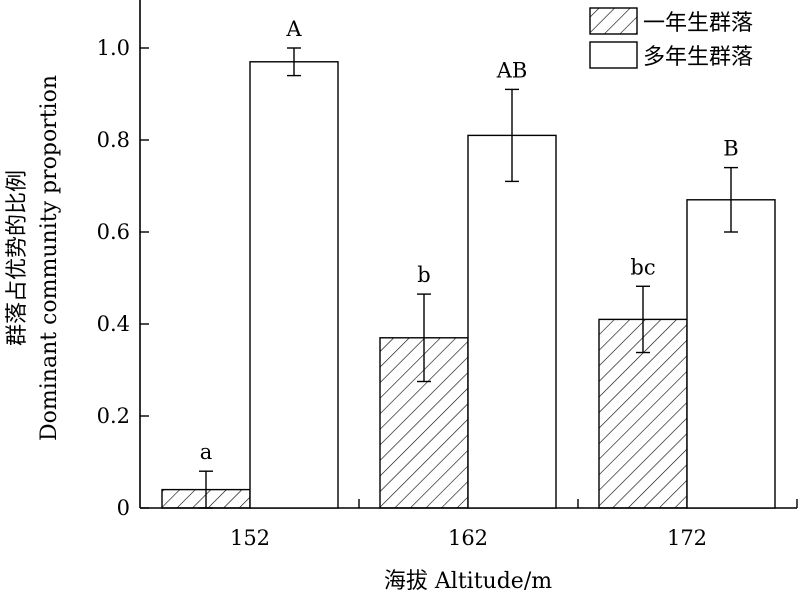 This screenshot has width=800, height=595. What do you see at coordinates (113, 232) in the screenshot?
I see `y-tick-label: 0.6` at bounding box center [113, 232].